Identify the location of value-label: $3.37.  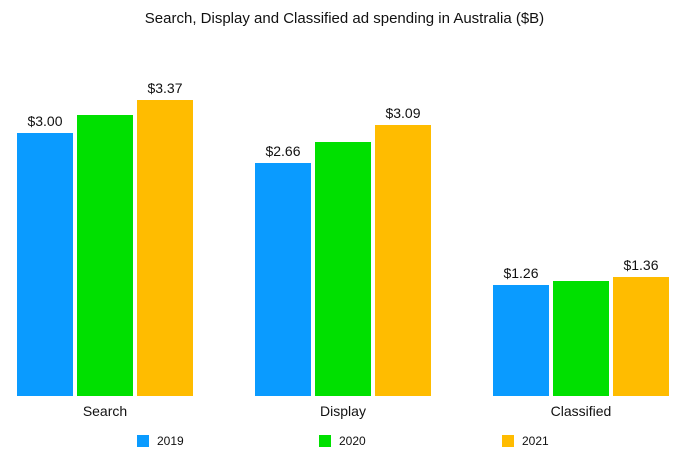
(165, 88).